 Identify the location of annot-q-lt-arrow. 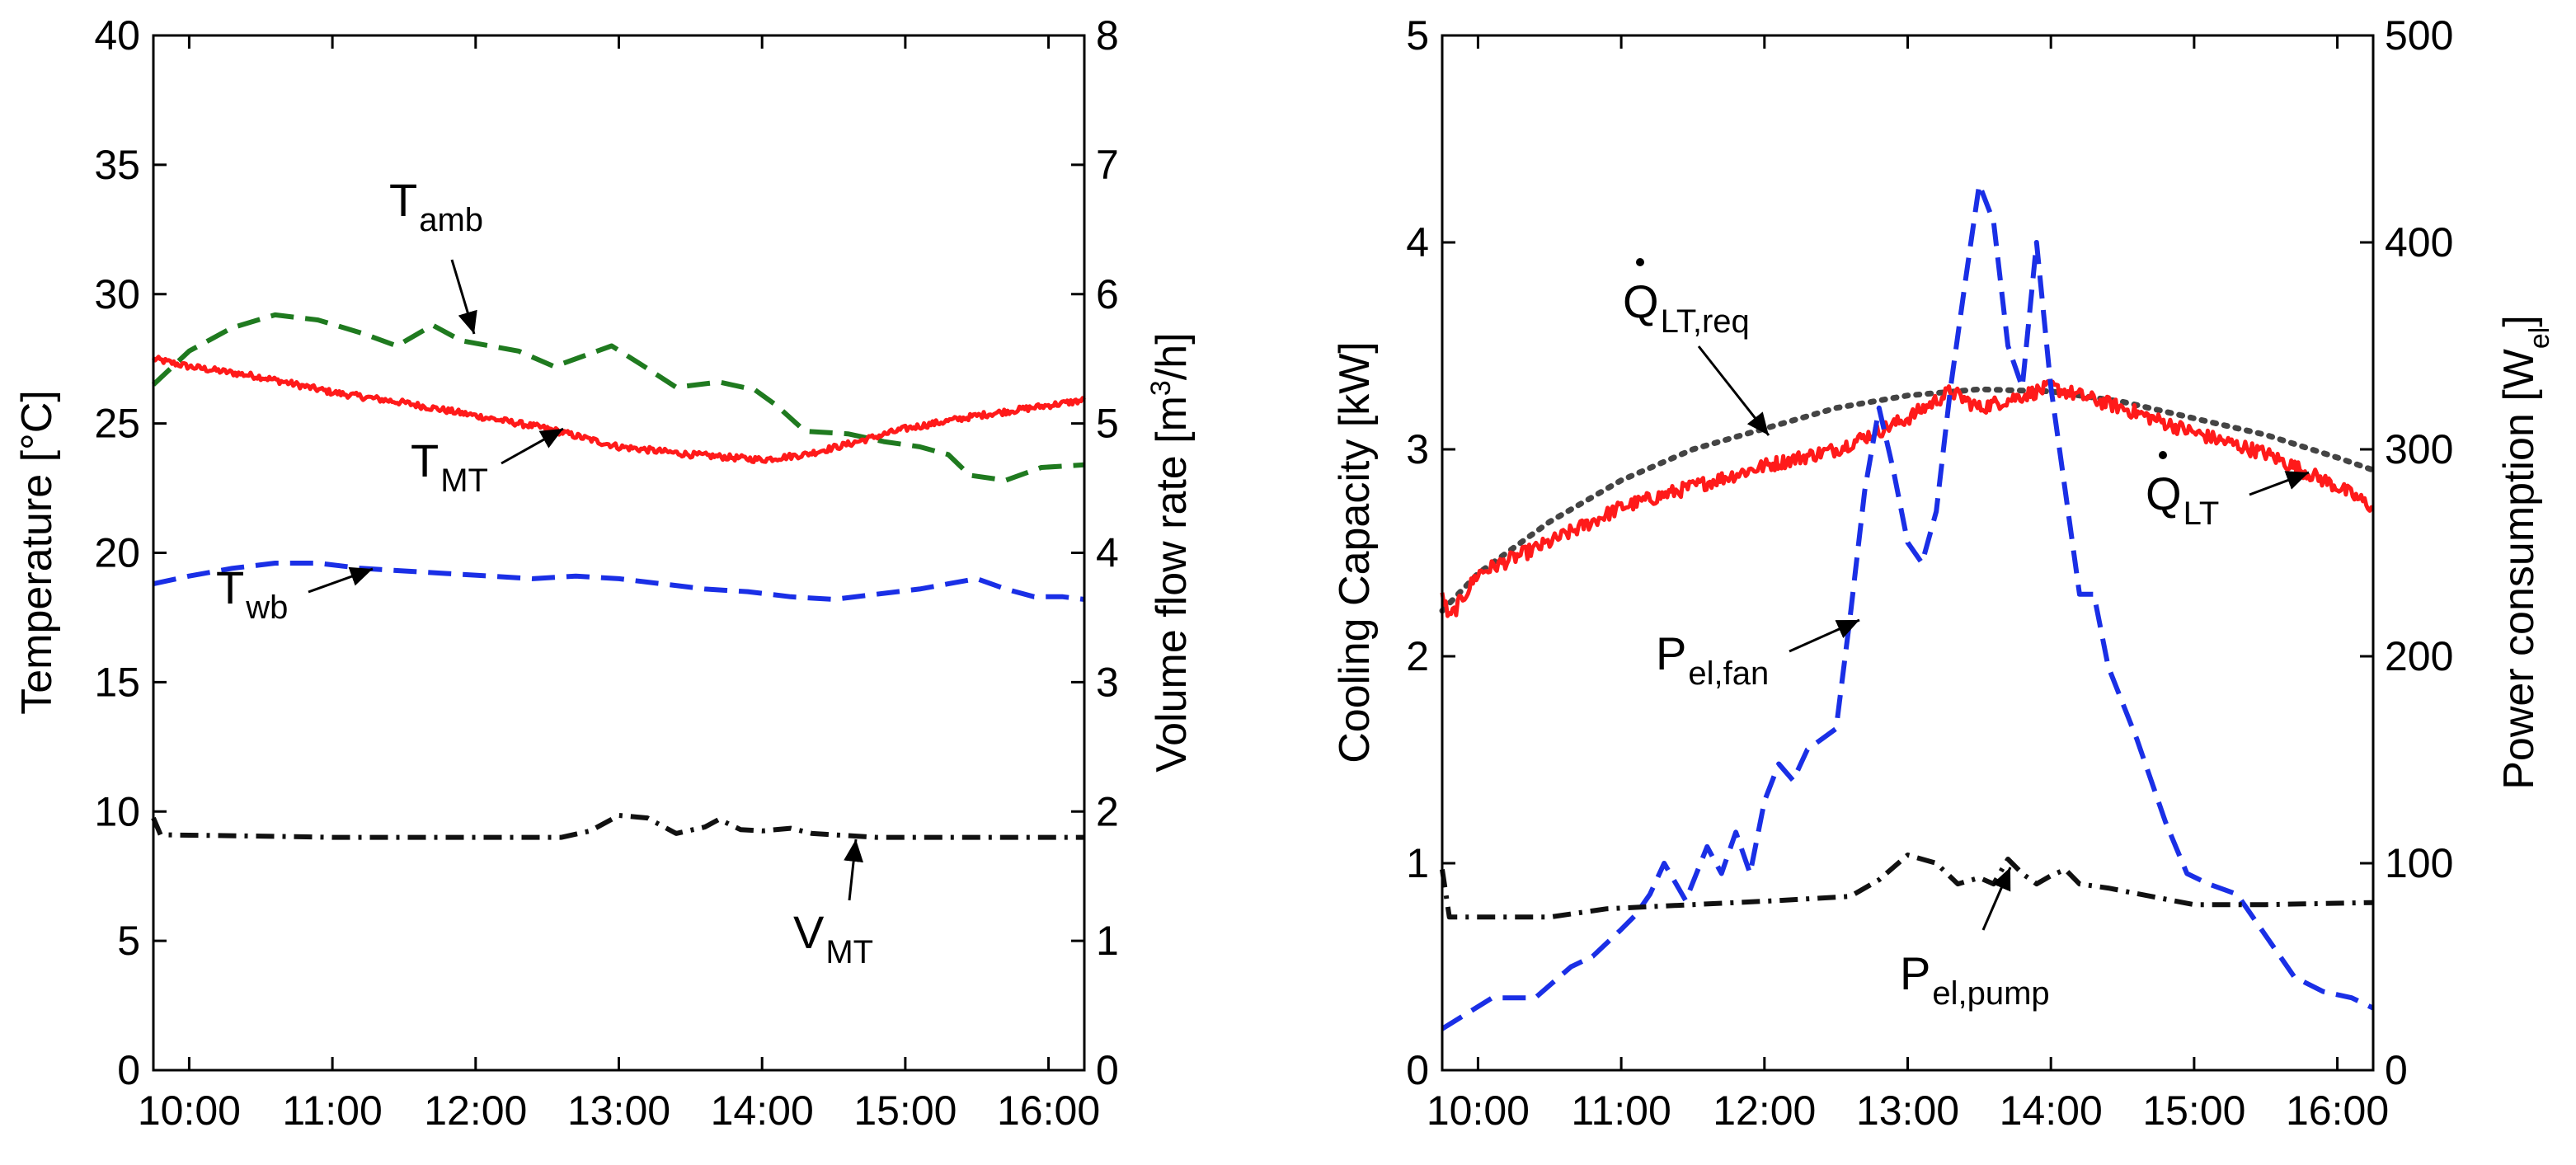
(2279, 483).